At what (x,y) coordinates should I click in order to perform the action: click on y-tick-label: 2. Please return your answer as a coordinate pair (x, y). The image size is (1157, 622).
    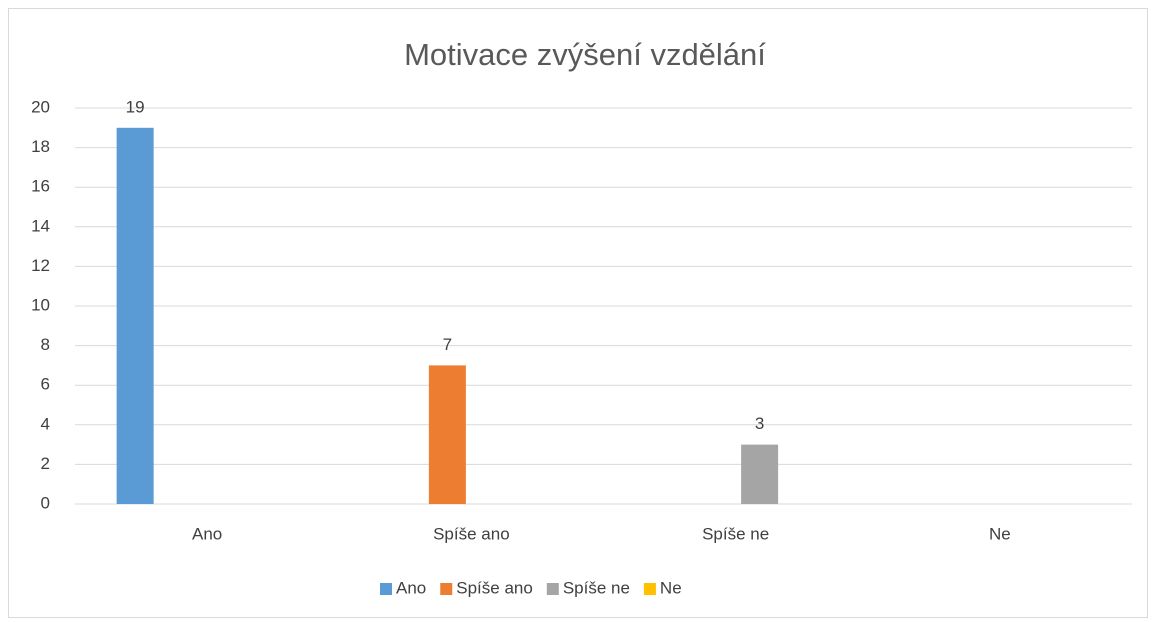
    Looking at the image, I should click on (45, 463).